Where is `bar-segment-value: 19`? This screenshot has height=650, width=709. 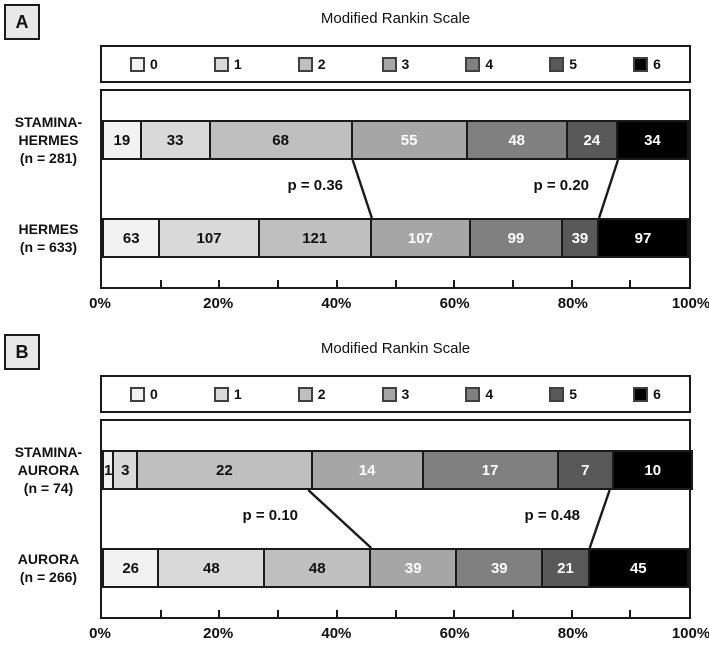
bar-segment-value: 19 is located at coordinates (122, 140).